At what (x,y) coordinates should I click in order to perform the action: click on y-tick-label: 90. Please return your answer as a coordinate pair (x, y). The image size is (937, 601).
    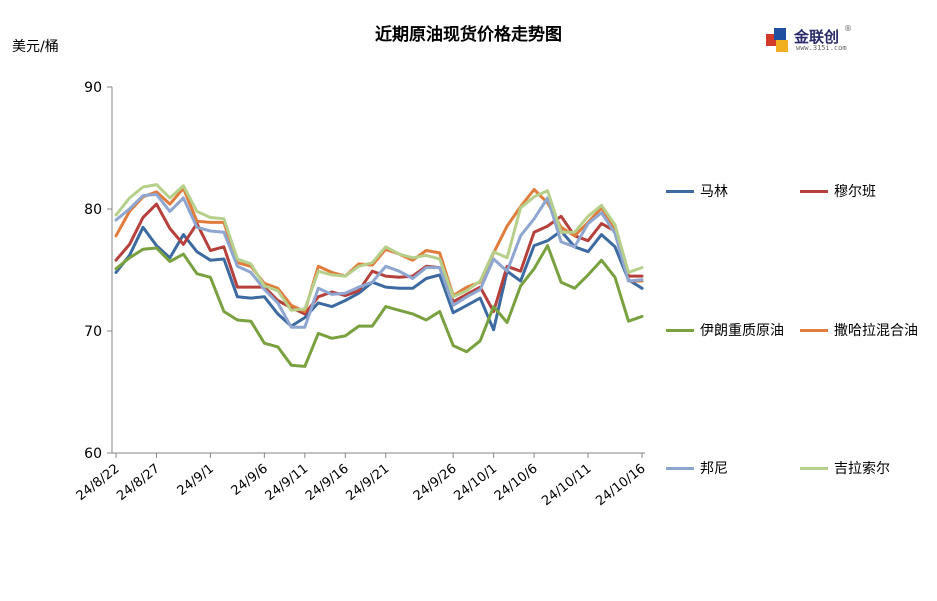
    Looking at the image, I should click on (93, 88).